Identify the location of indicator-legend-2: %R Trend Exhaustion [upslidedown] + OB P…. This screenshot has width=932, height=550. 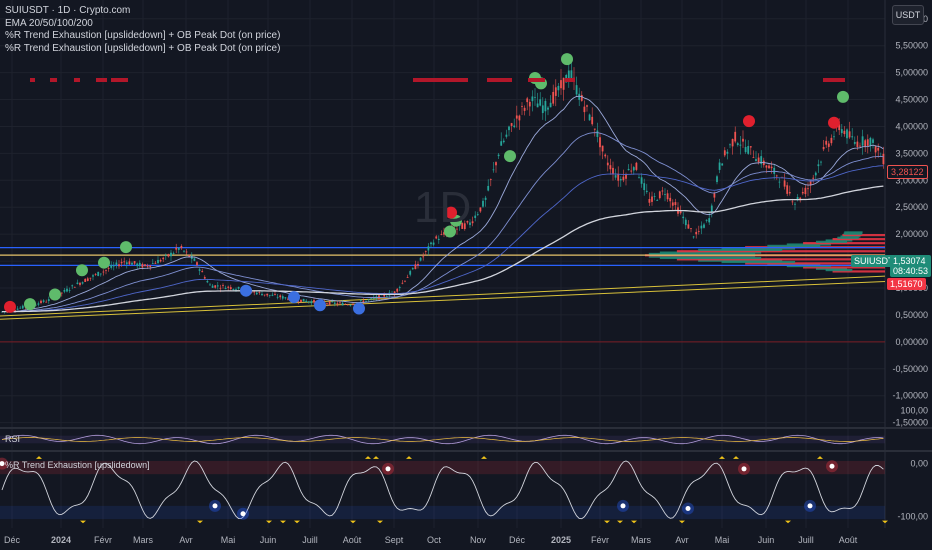
(143, 48).